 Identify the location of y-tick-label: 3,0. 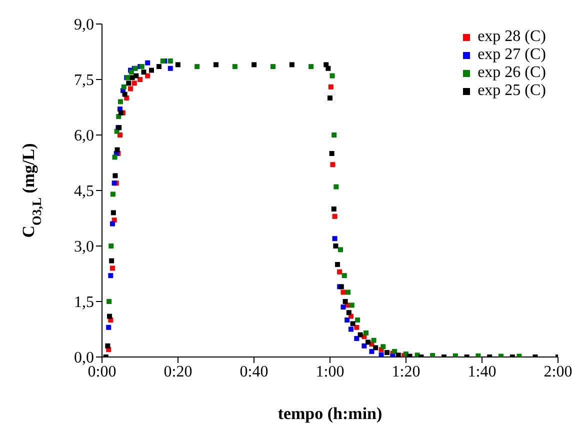
(84, 247).